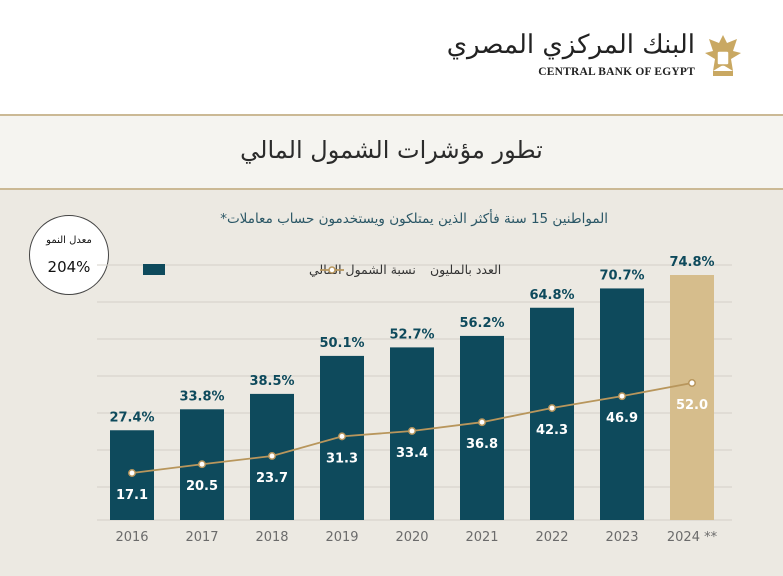 The image size is (783, 576). Describe the element at coordinates (201, 396) in the screenshot. I see `bar-value-label: 33.8%` at that location.